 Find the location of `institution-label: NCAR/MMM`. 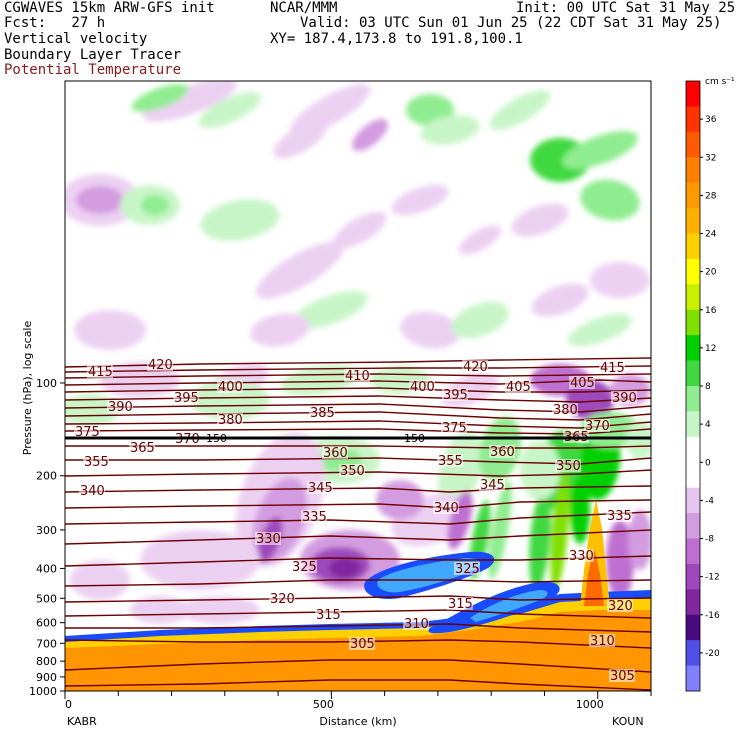

institution-label: NCAR/MMM is located at coordinates (304, 8).